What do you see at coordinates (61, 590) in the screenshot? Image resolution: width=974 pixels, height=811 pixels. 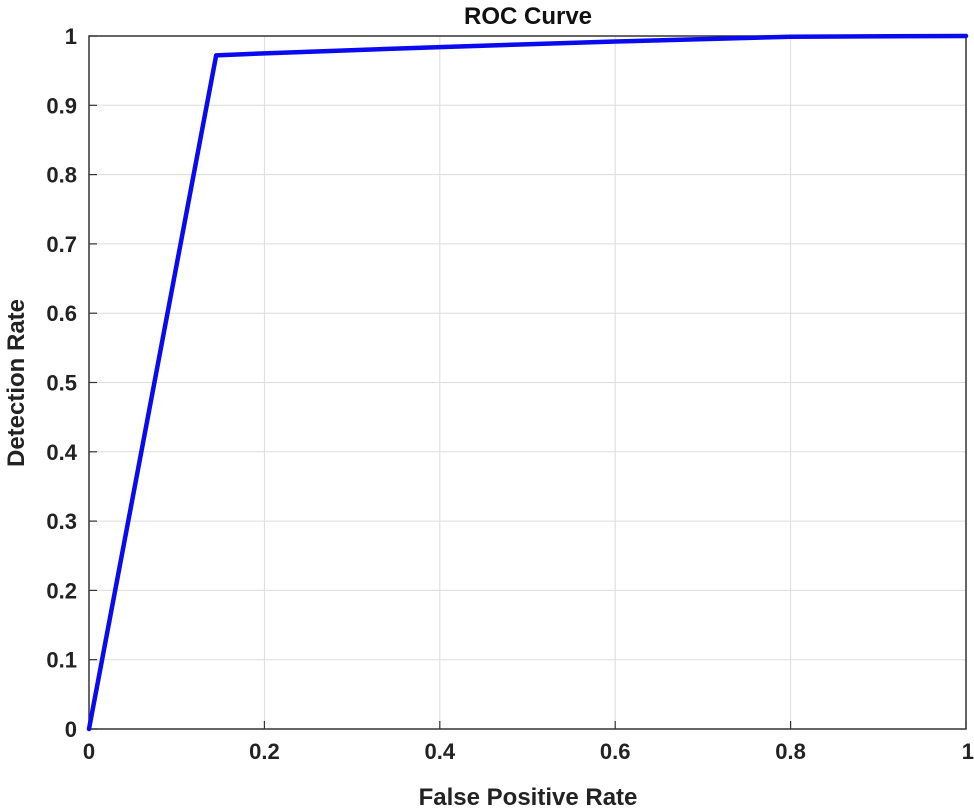 I see `y-tick-label: 0.2` at bounding box center [61, 590].